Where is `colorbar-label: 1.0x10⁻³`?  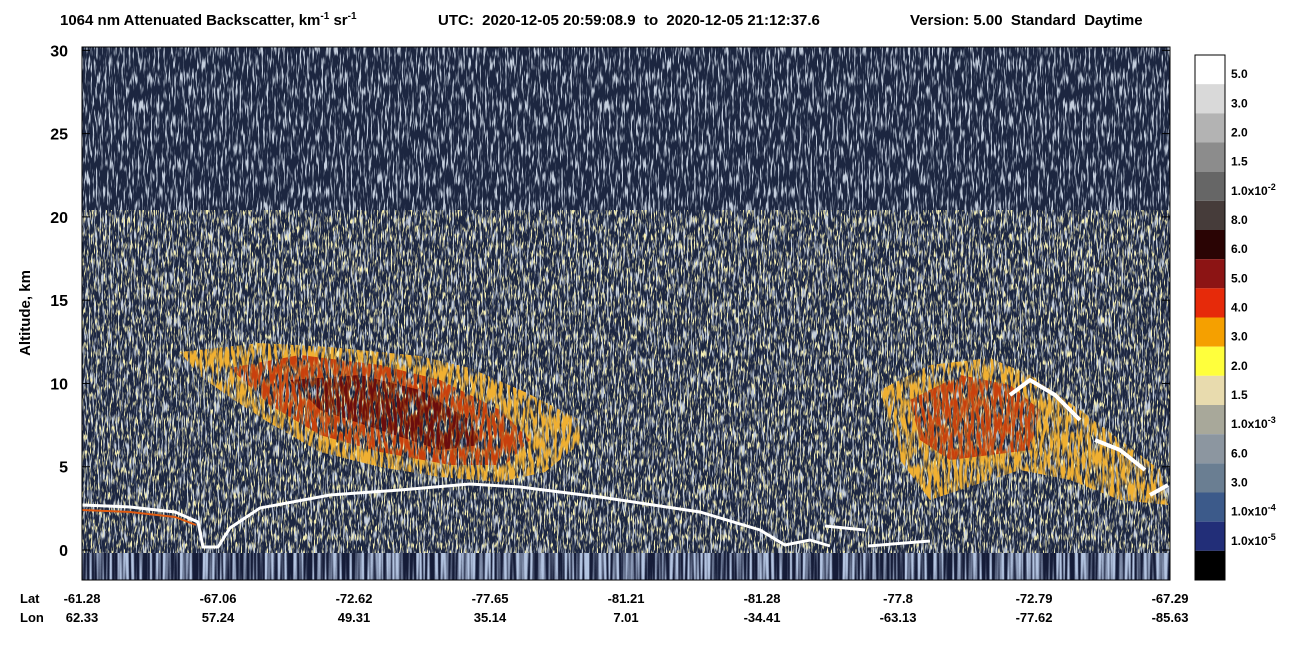
colorbar-label: 1.0x10⁻³ is located at coordinates (1253, 423).